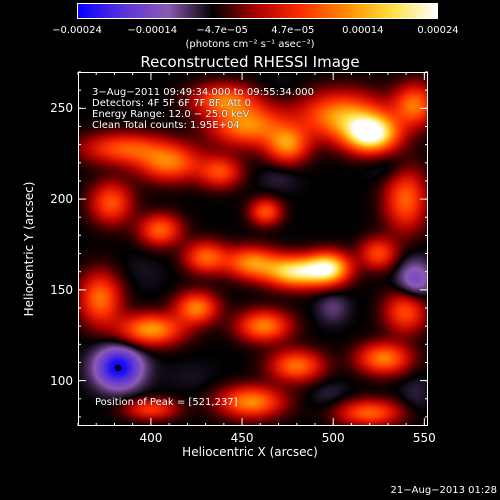  I want to click on x-tick-label: 450, so click(242, 438).